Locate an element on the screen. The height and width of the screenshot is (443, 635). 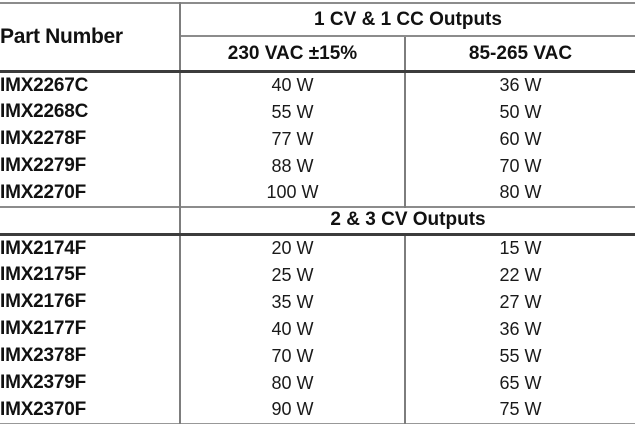
table-row: IMX2279F 88 W 70 W is located at coordinates (317, 166).